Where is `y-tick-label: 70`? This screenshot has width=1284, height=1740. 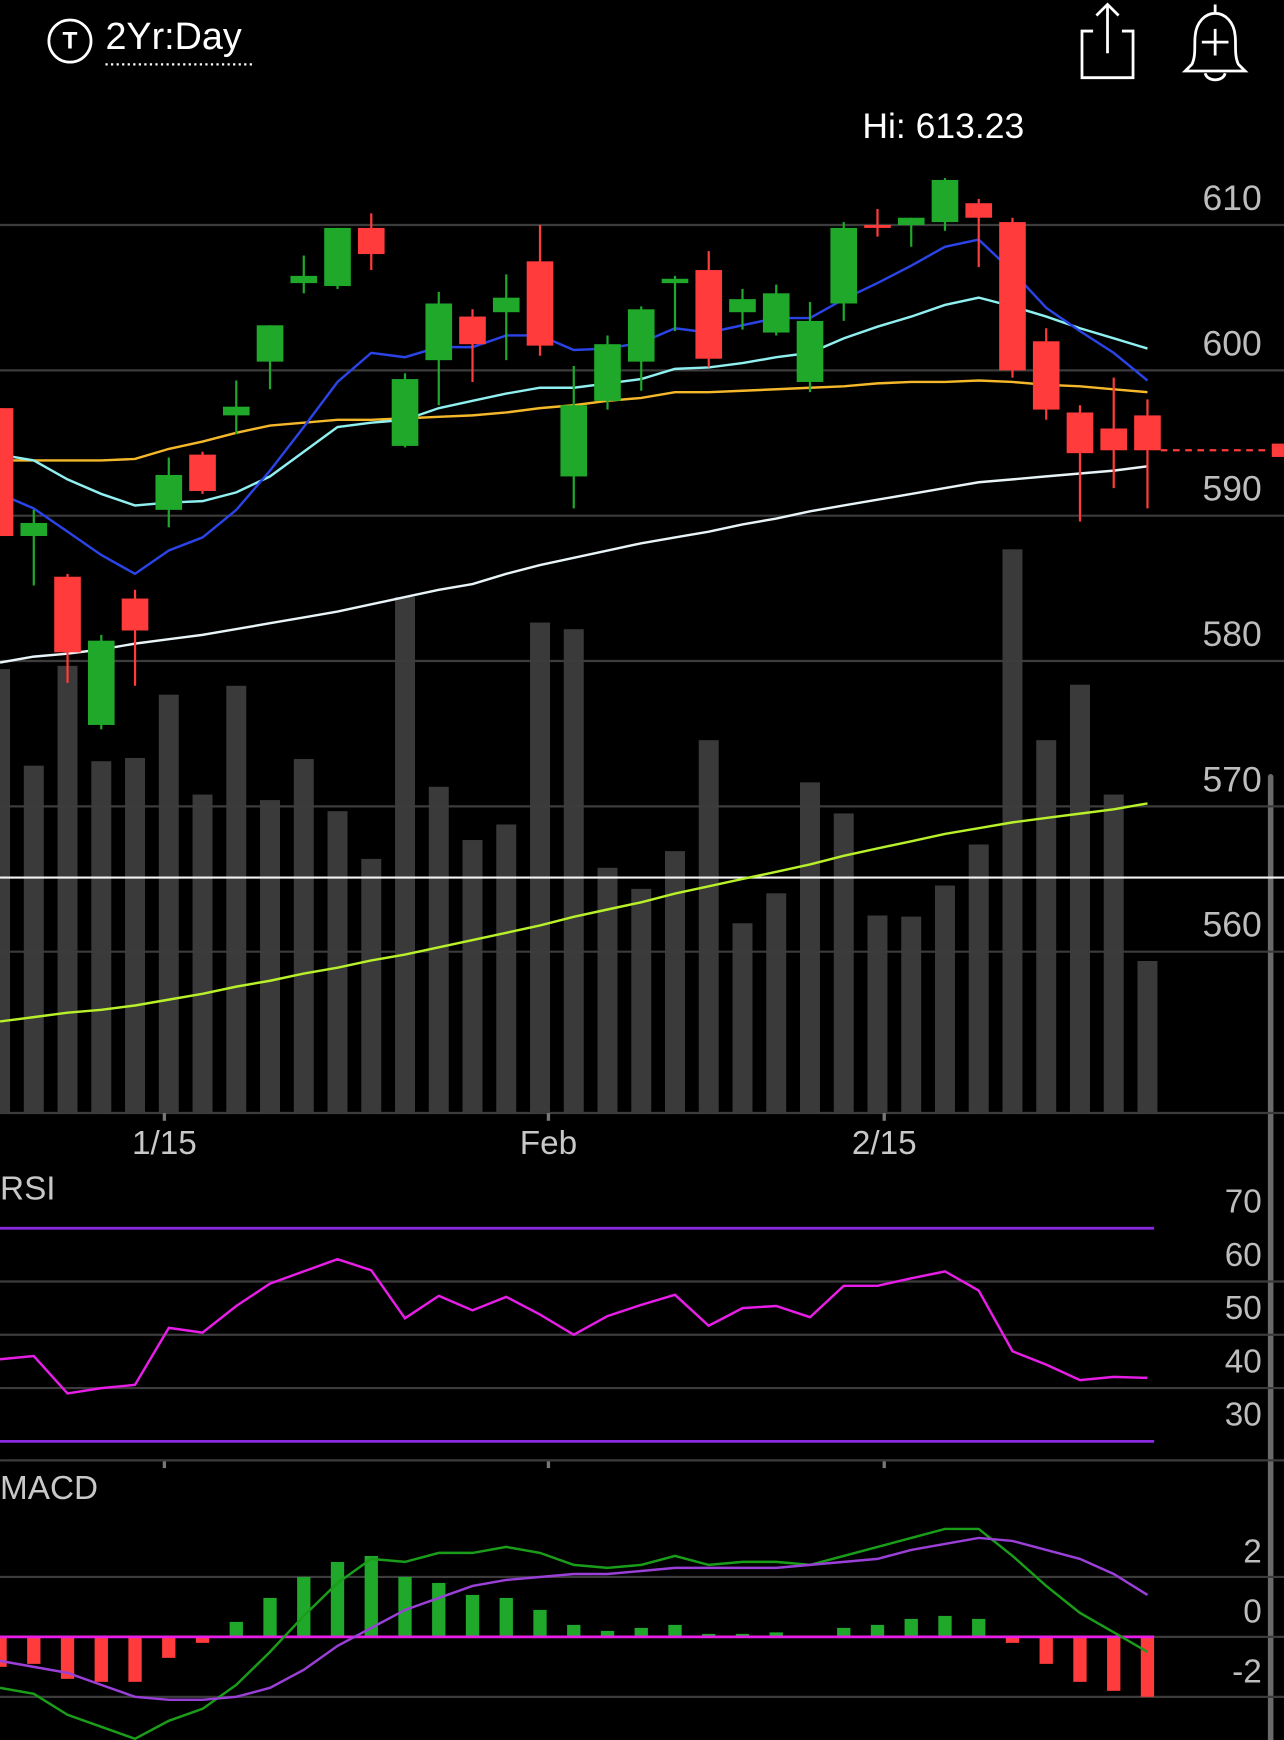
y-tick-label: 70 is located at coordinates (1243, 1202).